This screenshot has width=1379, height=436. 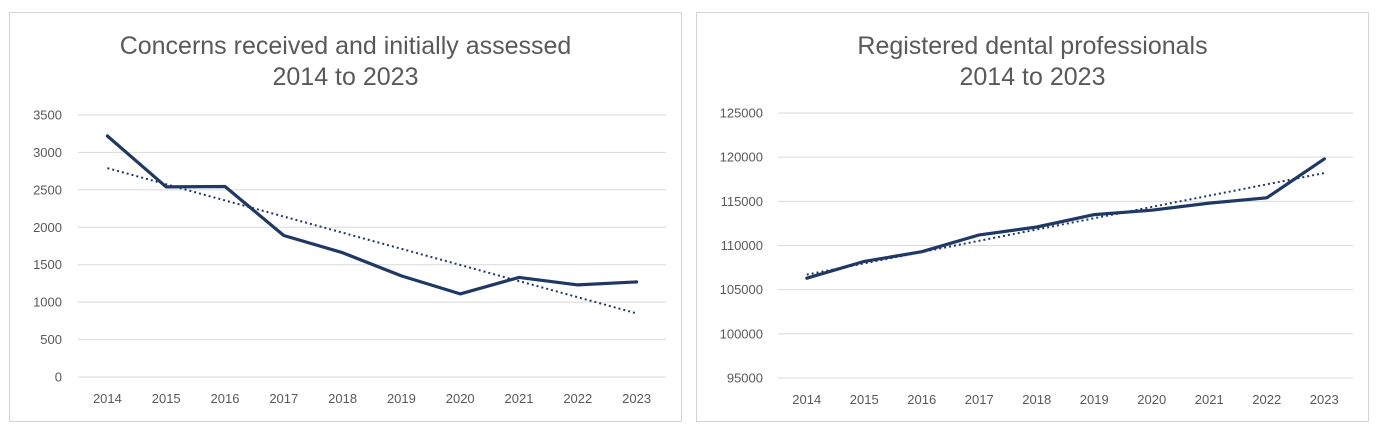 What do you see at coordinates (741, 113) in the screenshot?
I see `y-tick-label: 125000` at bounding box center [741, 113].